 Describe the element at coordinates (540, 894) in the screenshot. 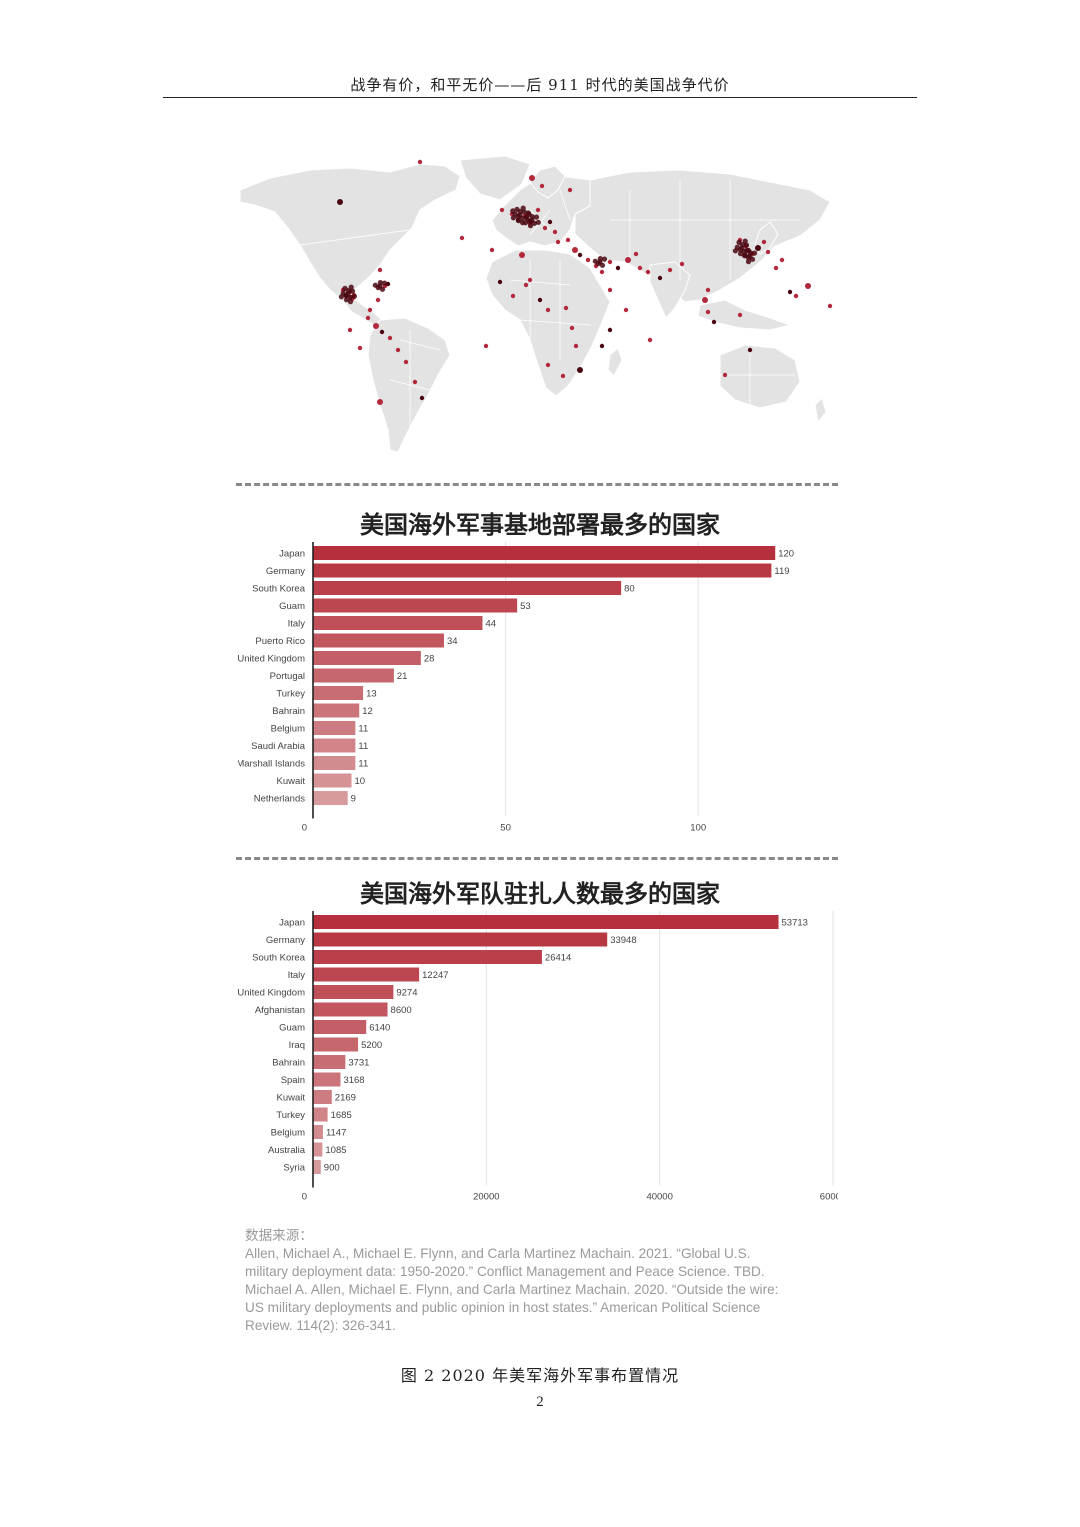

I see `chart2-title: 美国海外军队驻扎人数最多的国家` at that location.